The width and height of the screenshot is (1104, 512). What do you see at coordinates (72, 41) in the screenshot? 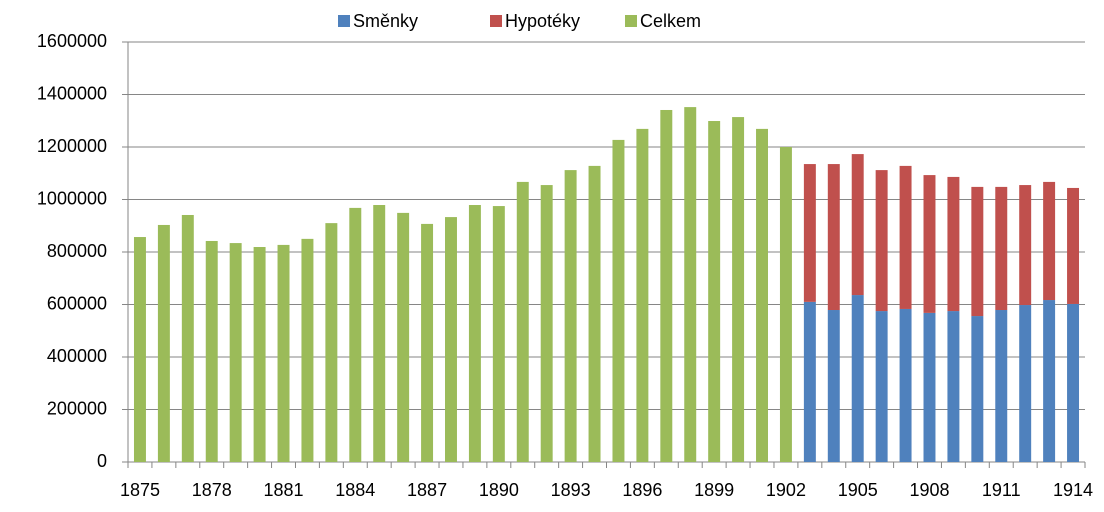
I see `y-tick-label: 1600000` at bounding box center [72, 41].